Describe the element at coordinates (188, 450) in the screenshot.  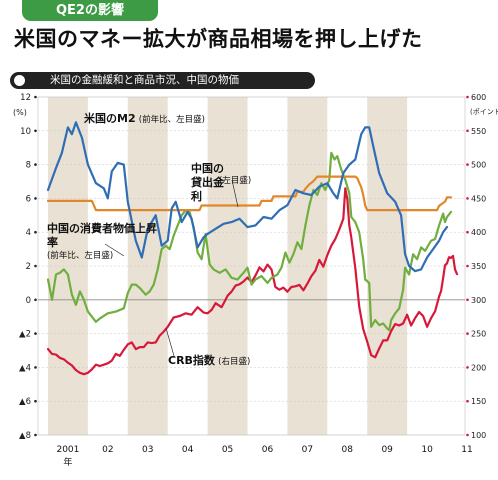
I see `x-tick-label: 04` at that location.